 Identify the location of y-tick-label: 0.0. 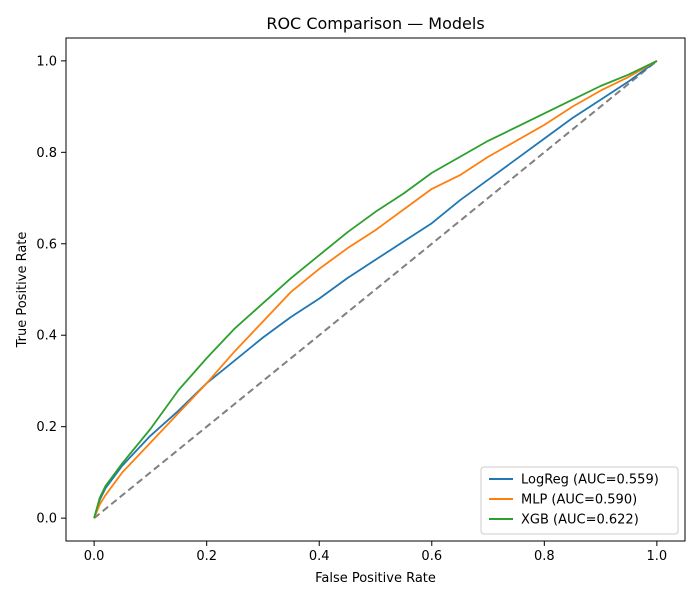
(46, 519).